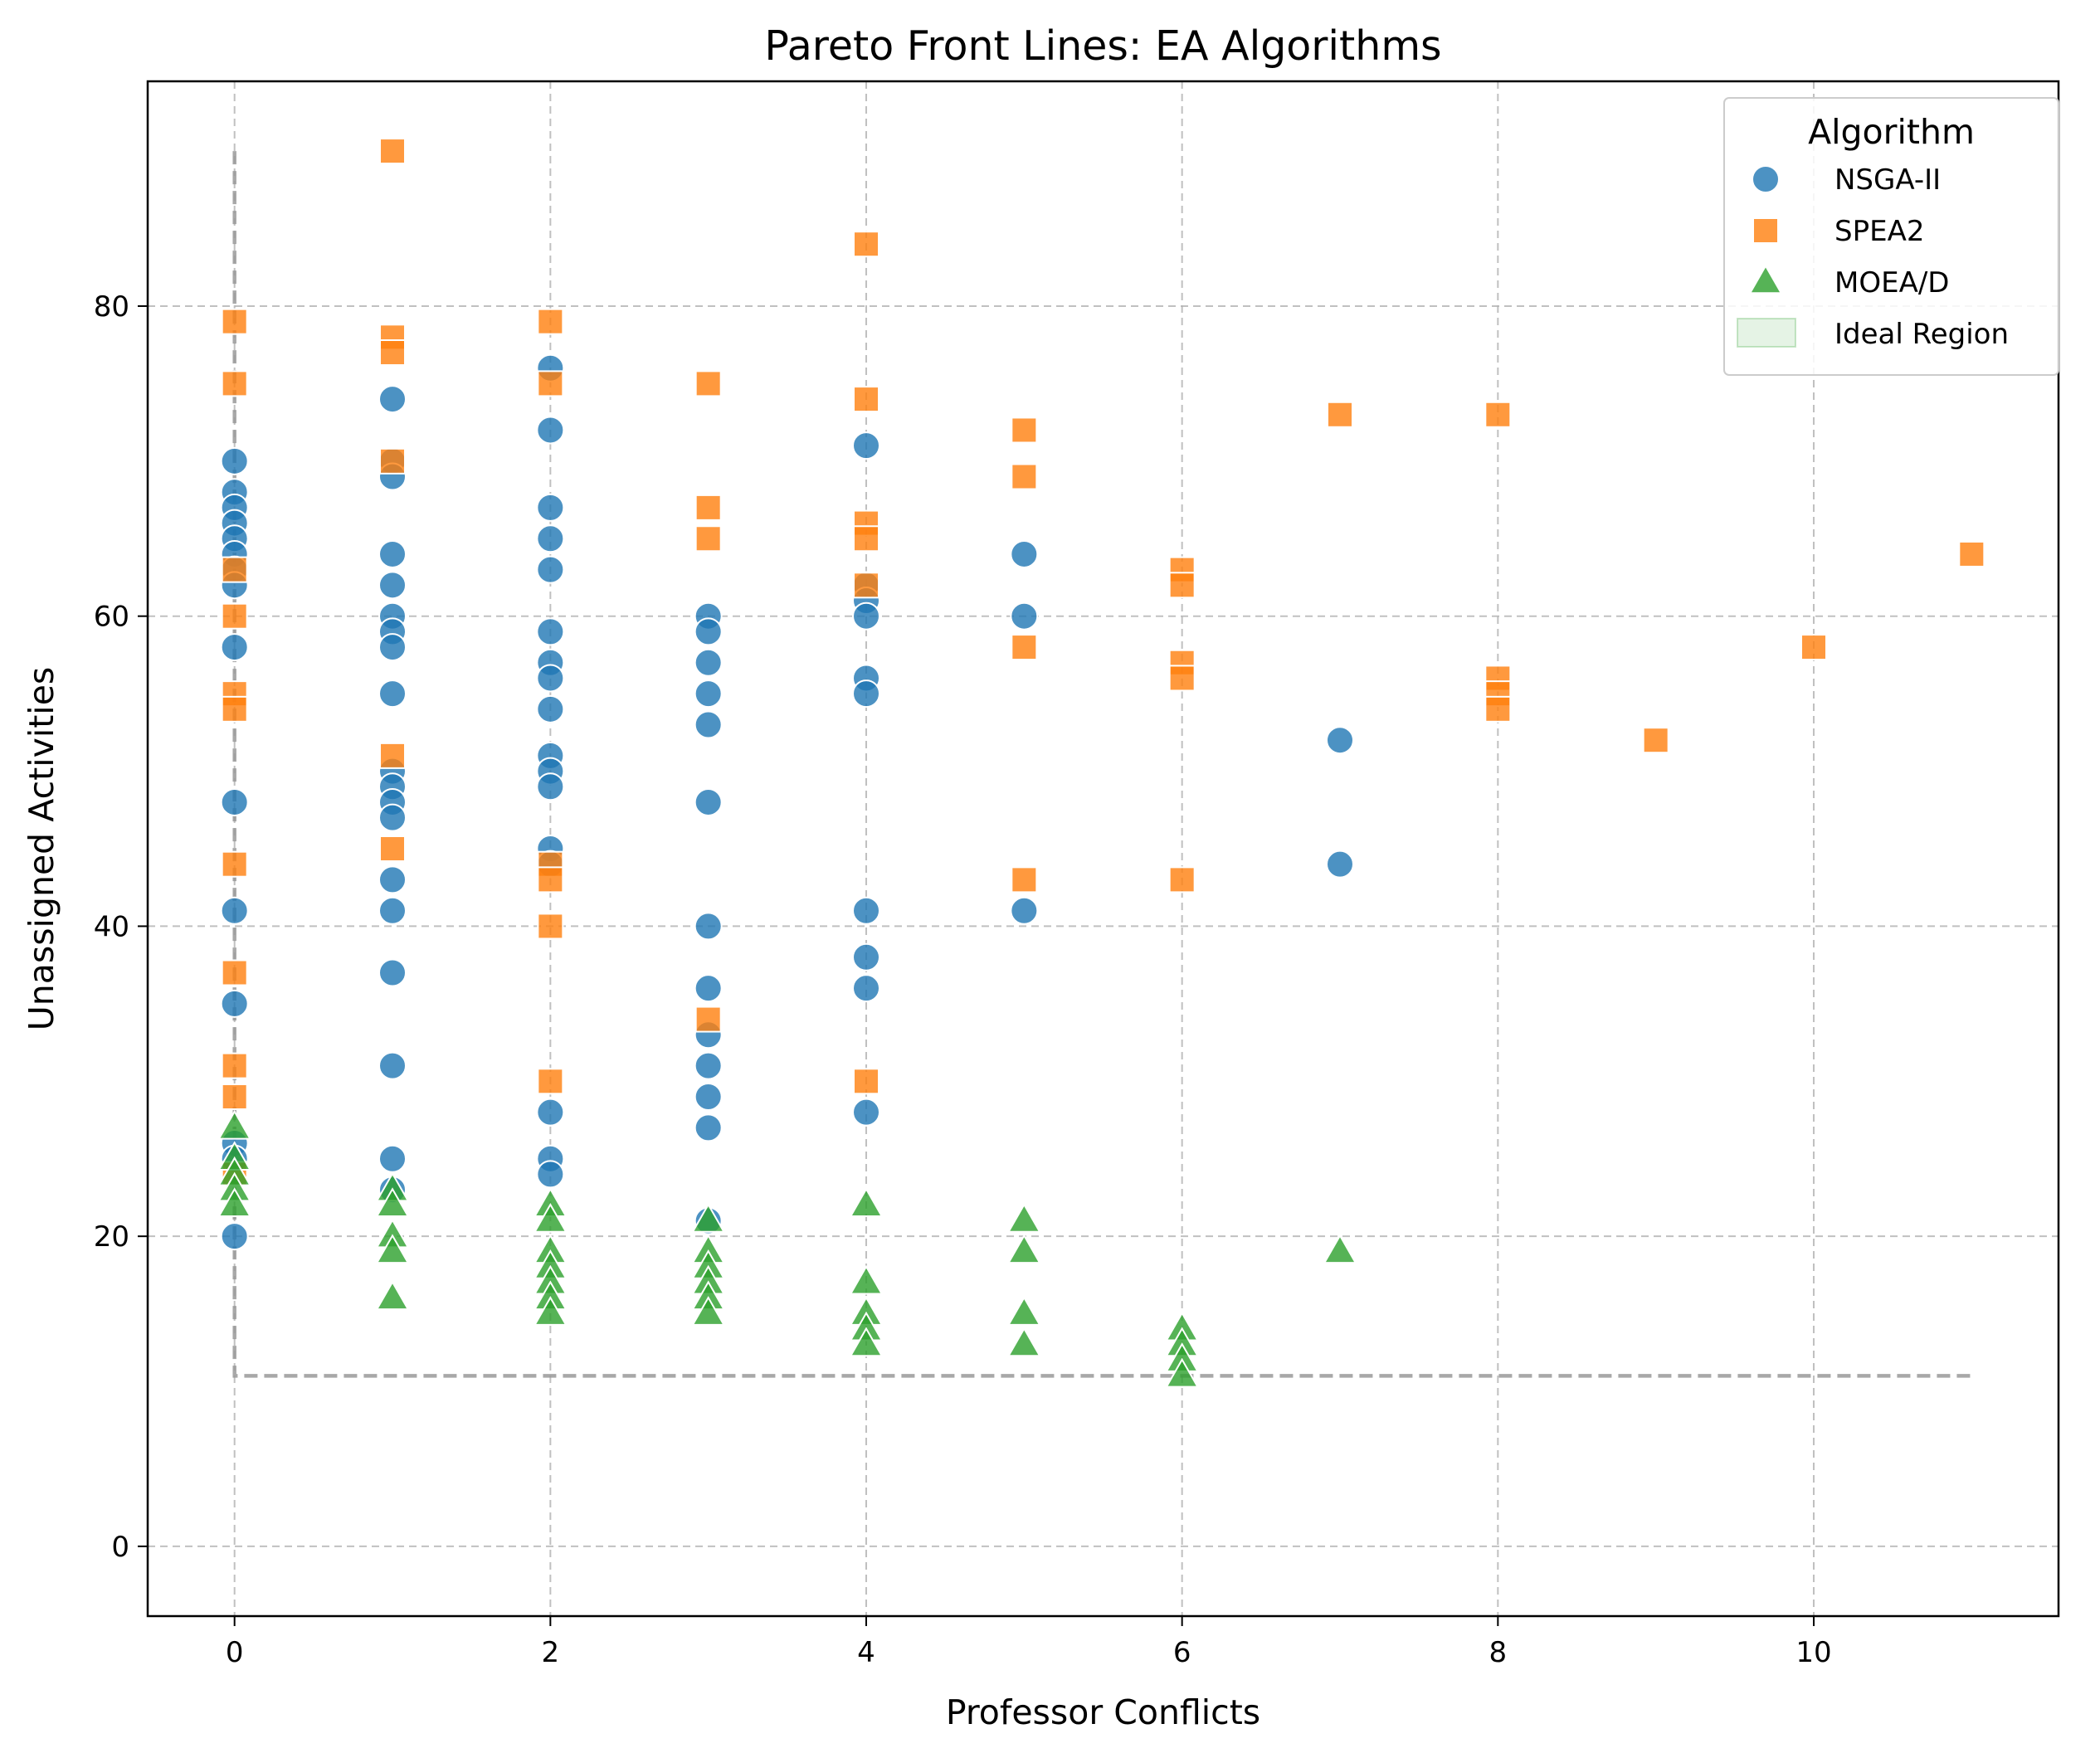 This screenshot has width=2100, height=1753. Describe the element at coordinates (41, 849) in the screenshot. I see `y-axis-label: Unassigned Activities` at that location.